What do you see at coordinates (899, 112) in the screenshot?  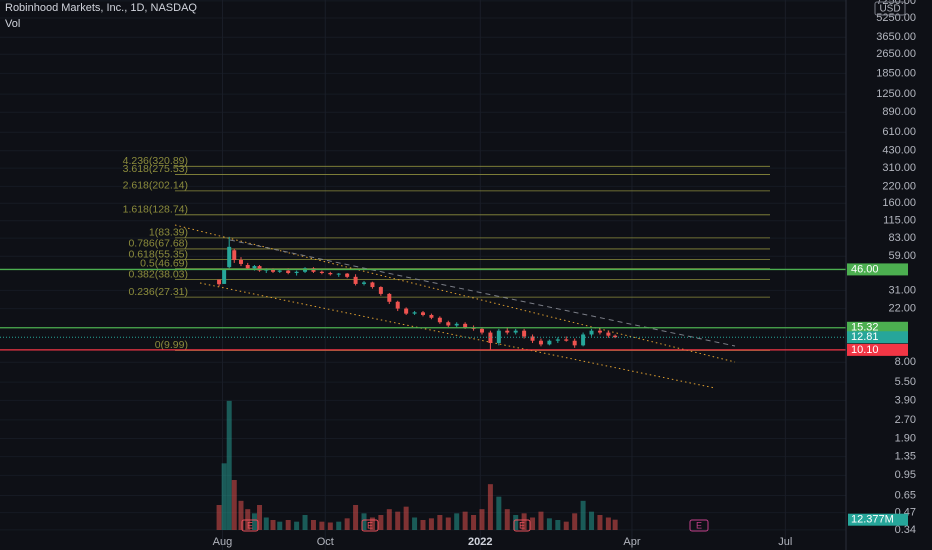 I see `y-tick-label: 890.00` at bounding box center [899, 112].